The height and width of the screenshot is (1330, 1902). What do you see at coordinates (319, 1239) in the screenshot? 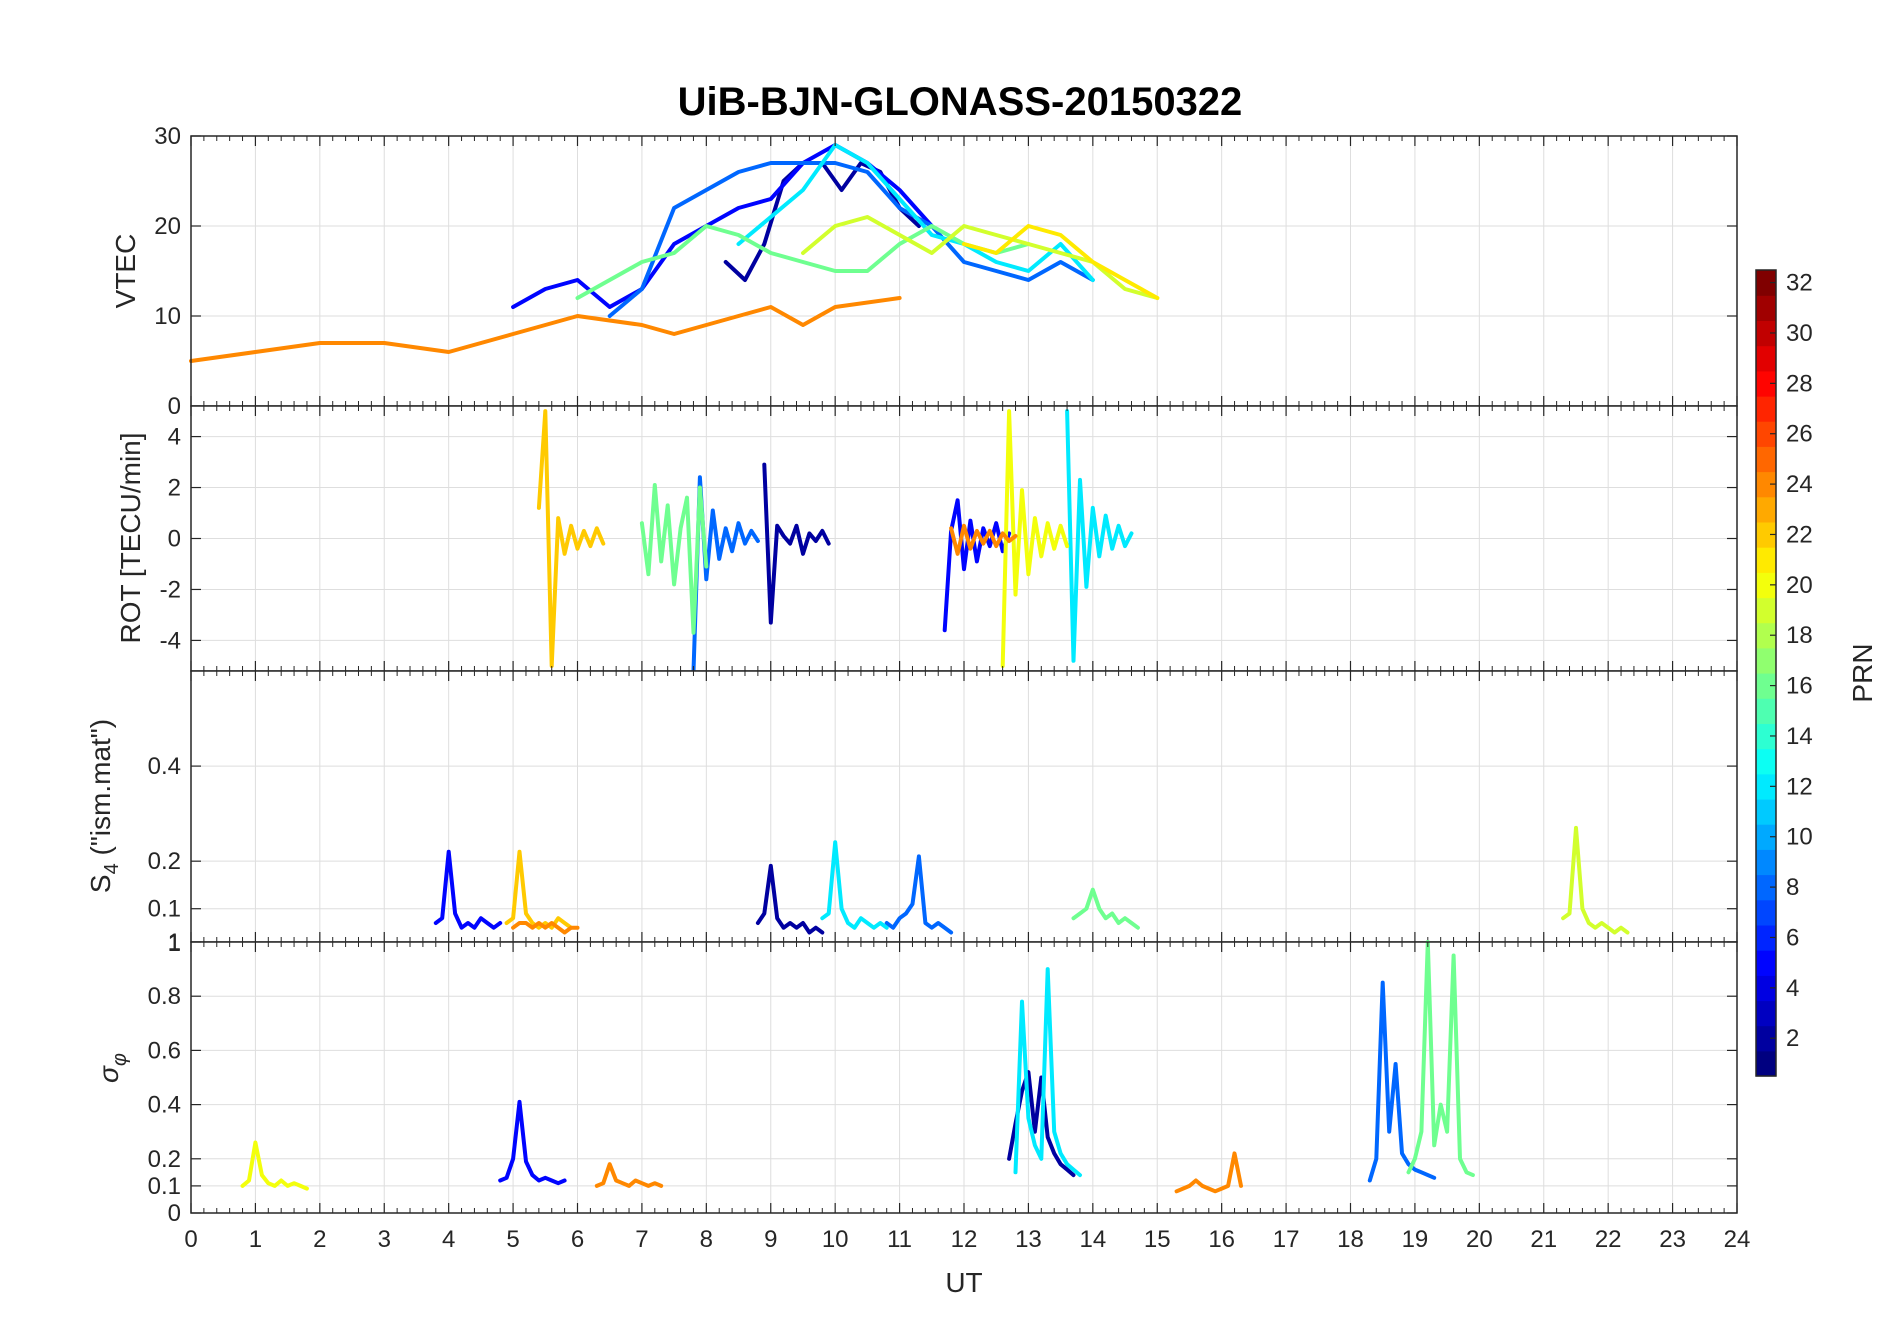
I see `x-tick-label: 2` at bounding box center [319, 1239].